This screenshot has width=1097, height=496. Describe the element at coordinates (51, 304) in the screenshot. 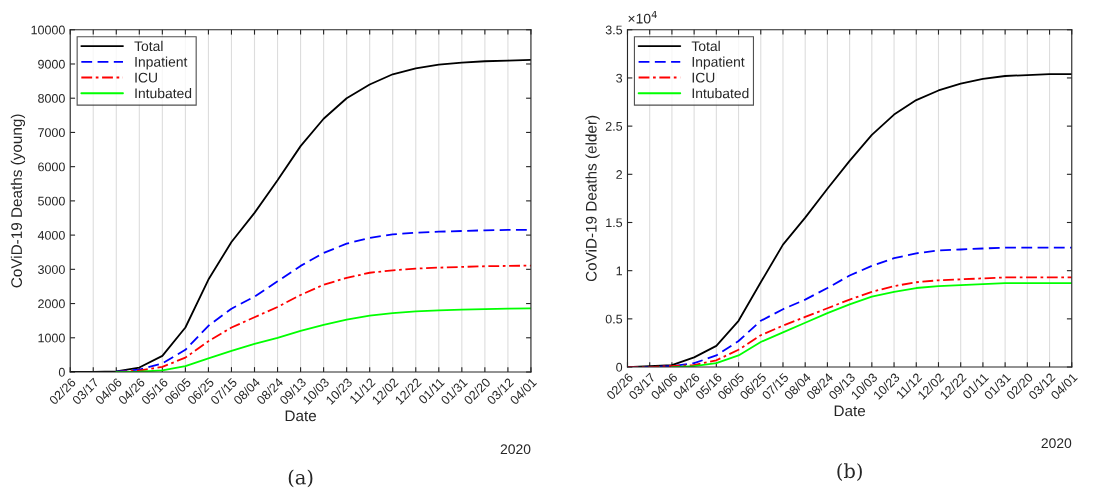

I see `y-tick-label: 2000` at that location.